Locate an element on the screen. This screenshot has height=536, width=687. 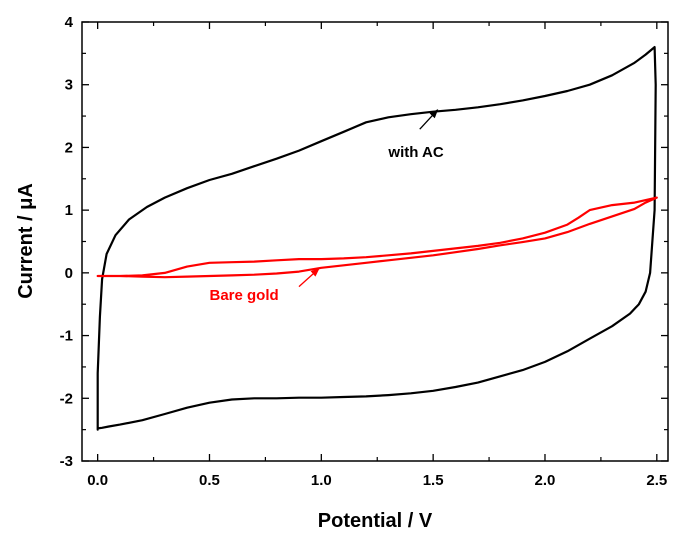
x-axis-label: Potential / V is located at coordinates (375, 521).